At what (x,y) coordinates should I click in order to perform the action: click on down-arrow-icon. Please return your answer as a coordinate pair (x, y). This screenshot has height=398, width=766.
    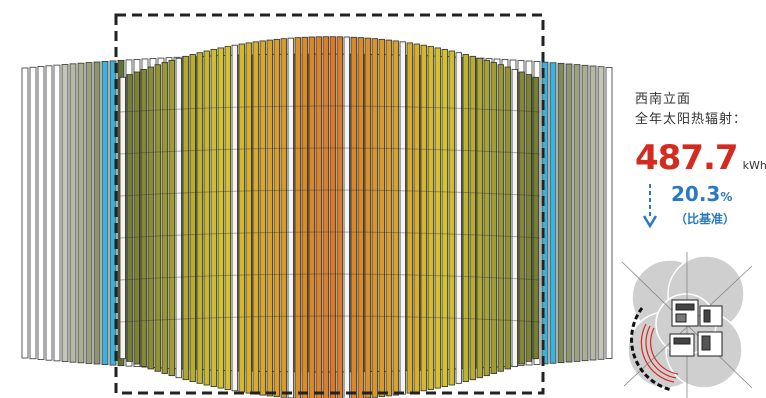
    Looking at the image, I should click on (650, 206).